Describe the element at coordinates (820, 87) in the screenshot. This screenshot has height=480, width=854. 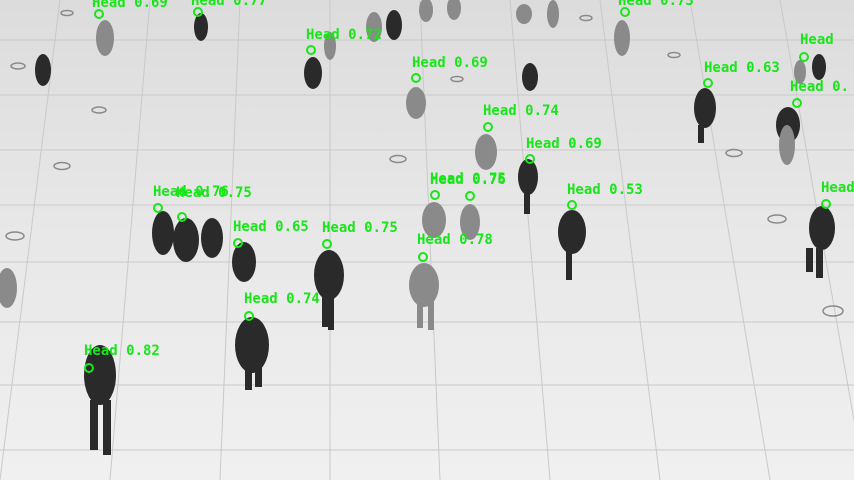
I see `detection-label: Head 0.` at that location.